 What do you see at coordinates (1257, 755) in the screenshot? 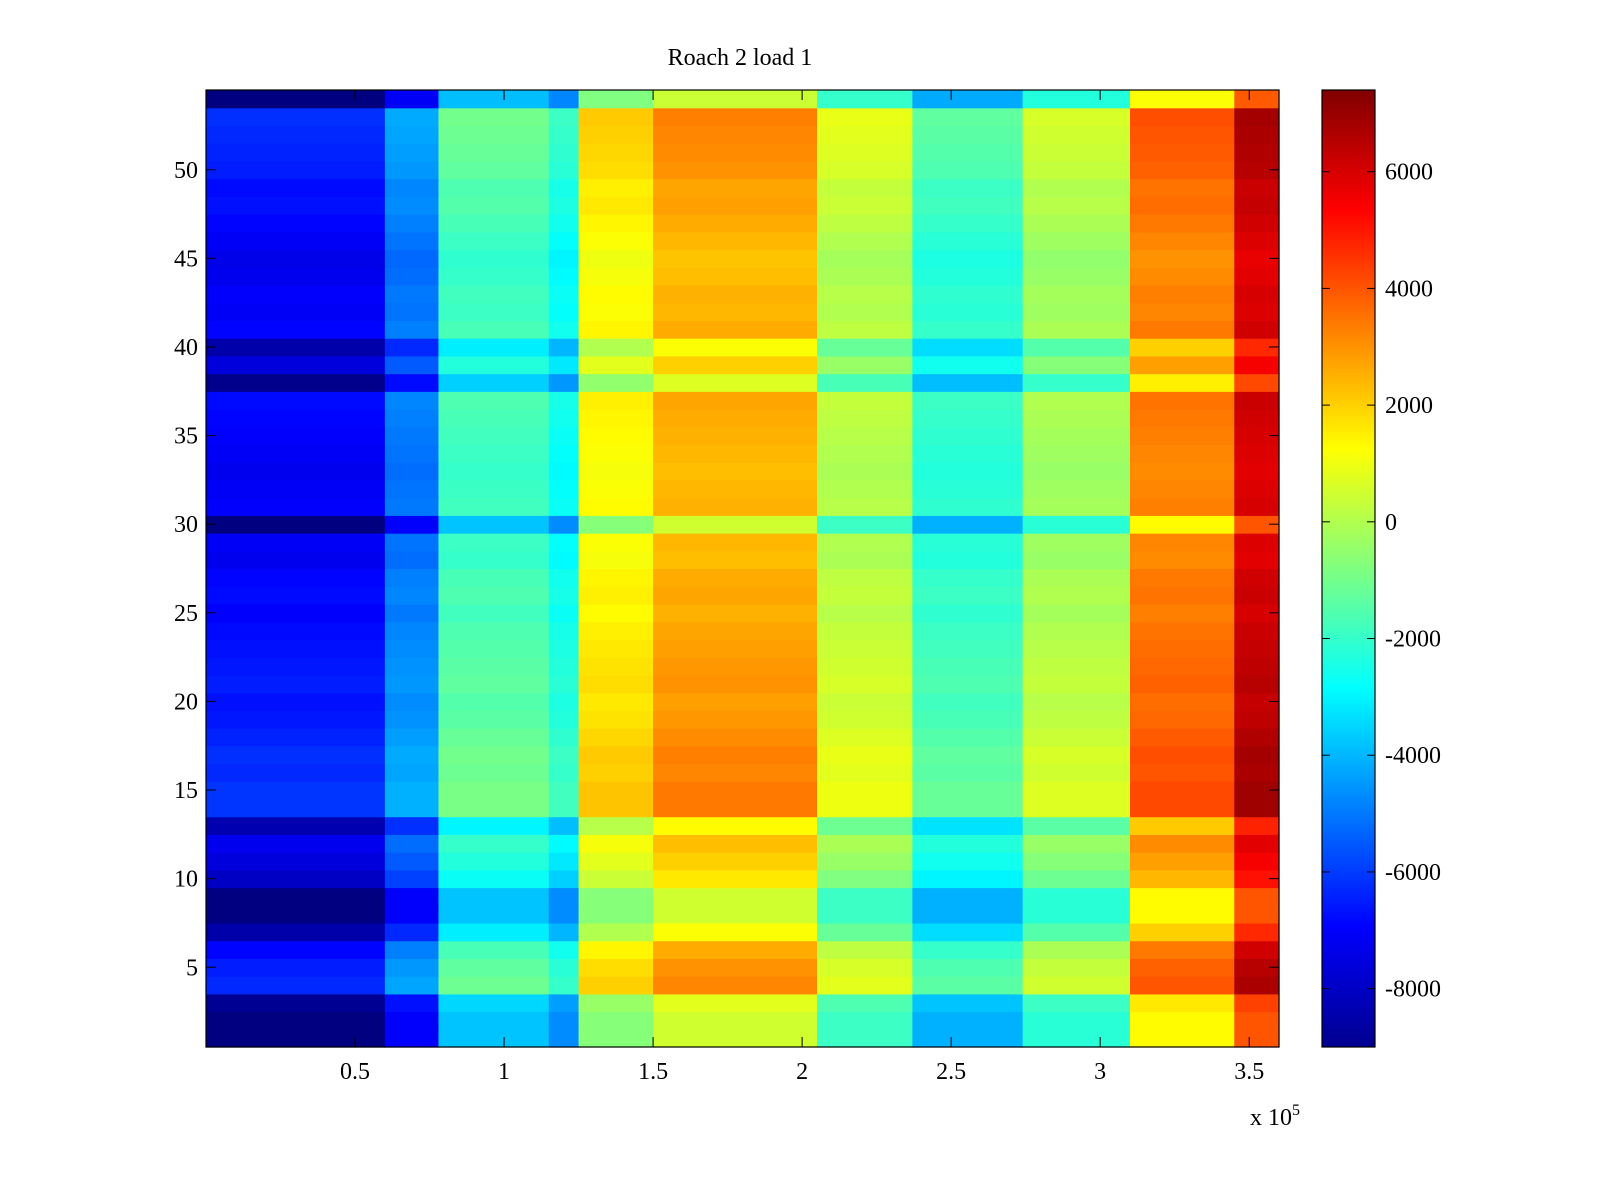
I see `heatmap-cell-r17-s10` at bounding box center [1257, 755].